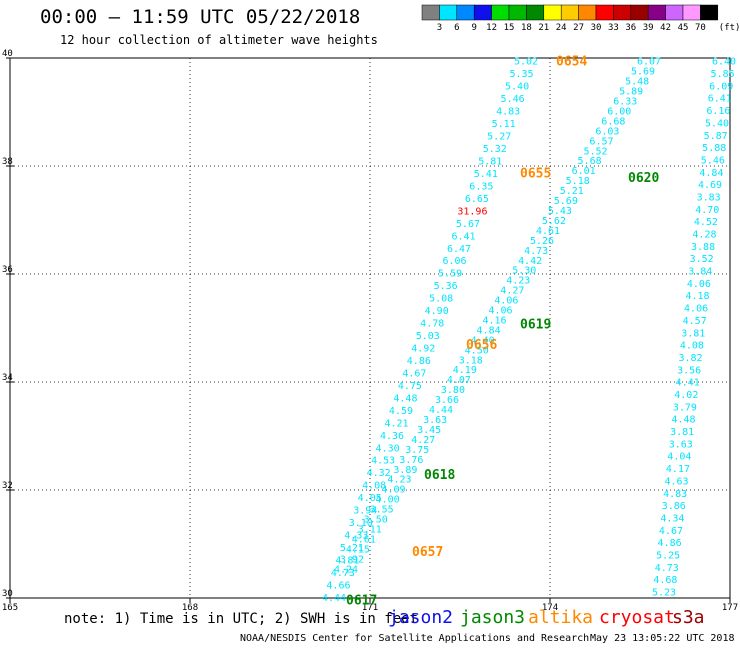 The width and height of the screenshot is (740, 650). I want to click on swh-value: 3.52, so click(702, 259).